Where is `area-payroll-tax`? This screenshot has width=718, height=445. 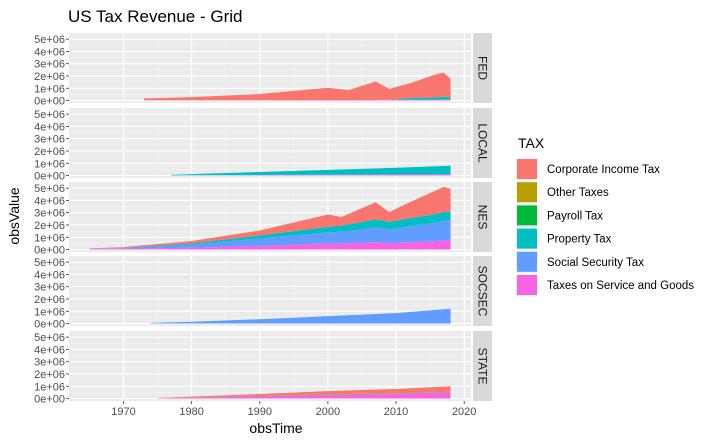
area-payroll-tax is located at coordinates (304, 395).